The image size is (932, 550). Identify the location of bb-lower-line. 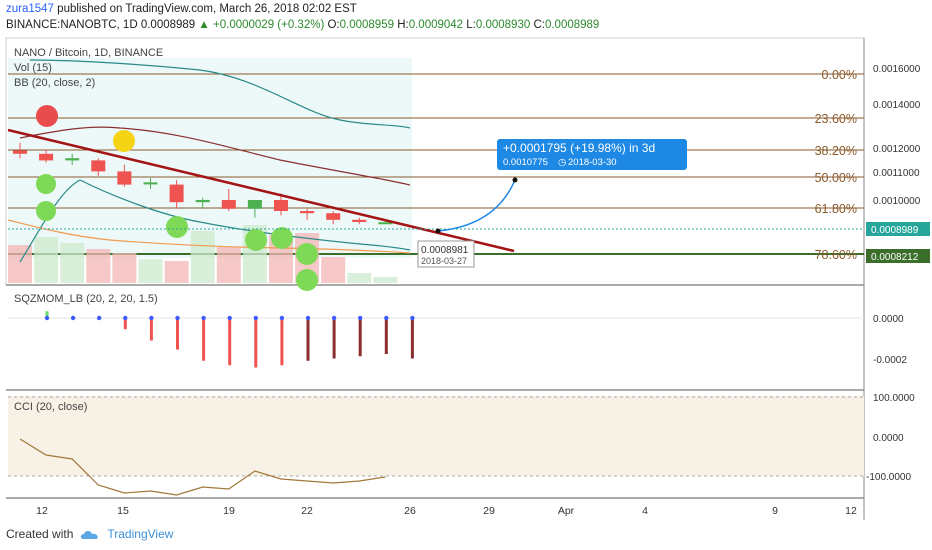
(215, 221).